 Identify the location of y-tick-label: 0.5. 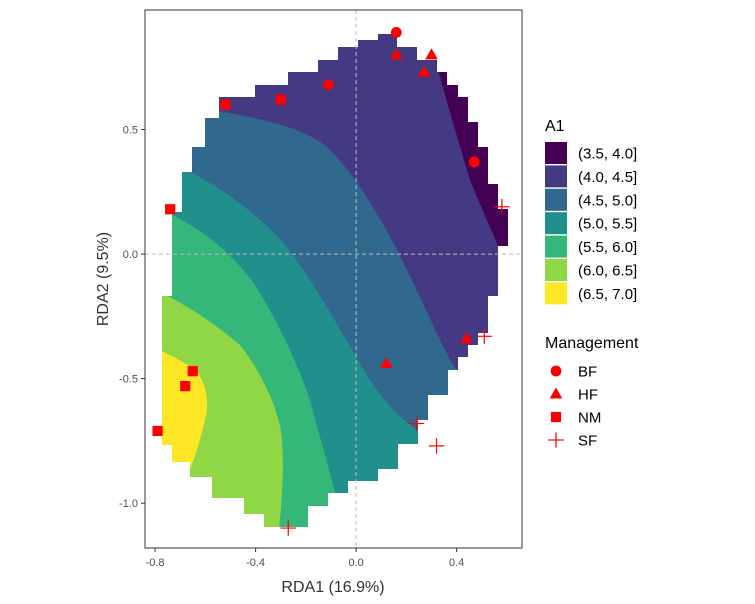
(130, 131).